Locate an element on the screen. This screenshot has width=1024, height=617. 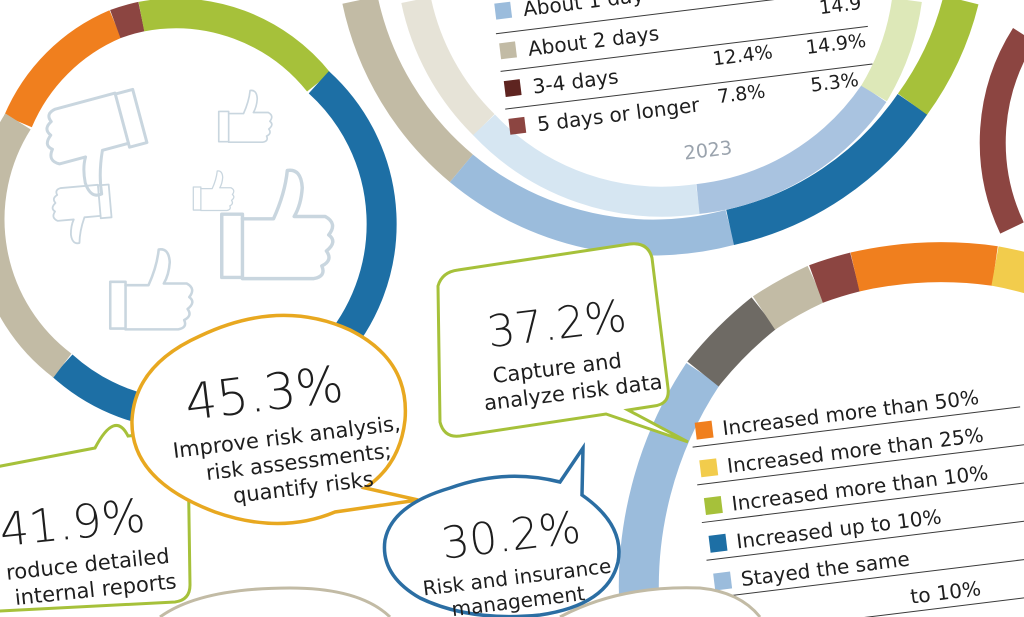
left-donut-segment-tan is located at coordinates (36, 245).